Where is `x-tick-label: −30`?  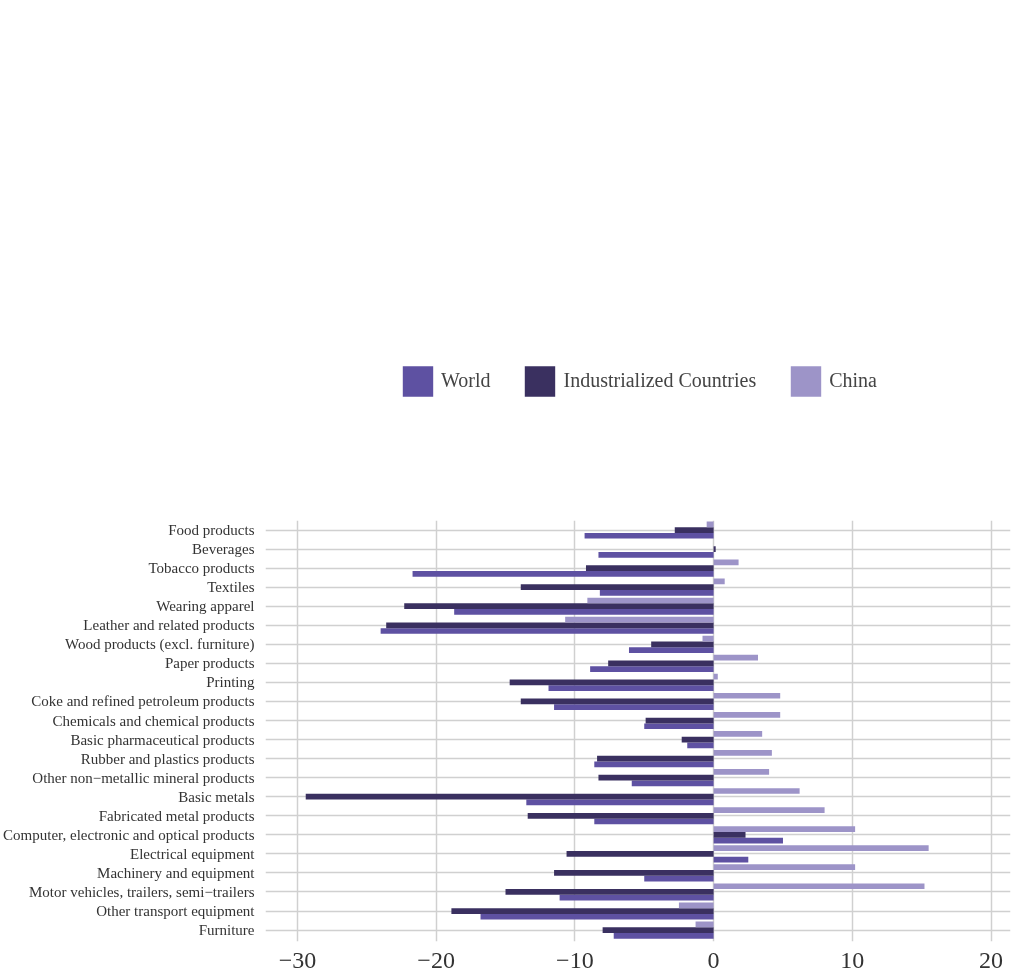 x-tick-label: −30 is located at coordinates (297, 959).